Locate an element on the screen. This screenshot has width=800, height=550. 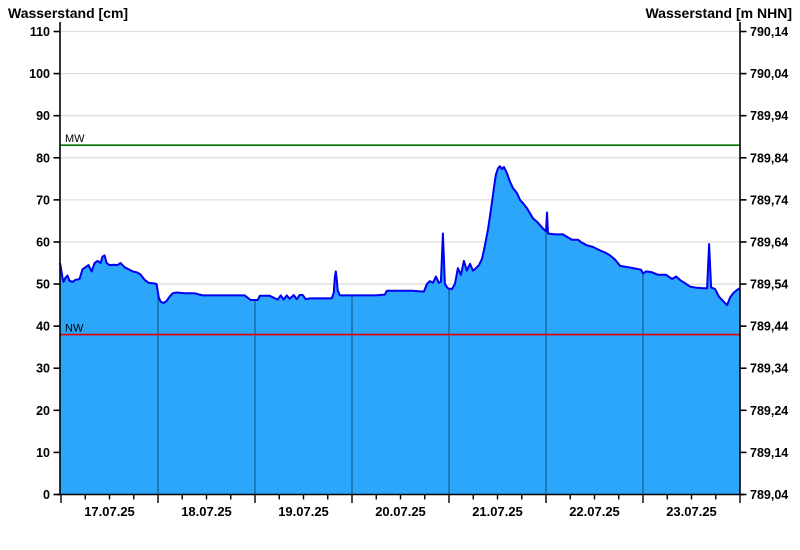
right-axis-title: Wasserstand [m NHN] is located at coordinates (718, 13).